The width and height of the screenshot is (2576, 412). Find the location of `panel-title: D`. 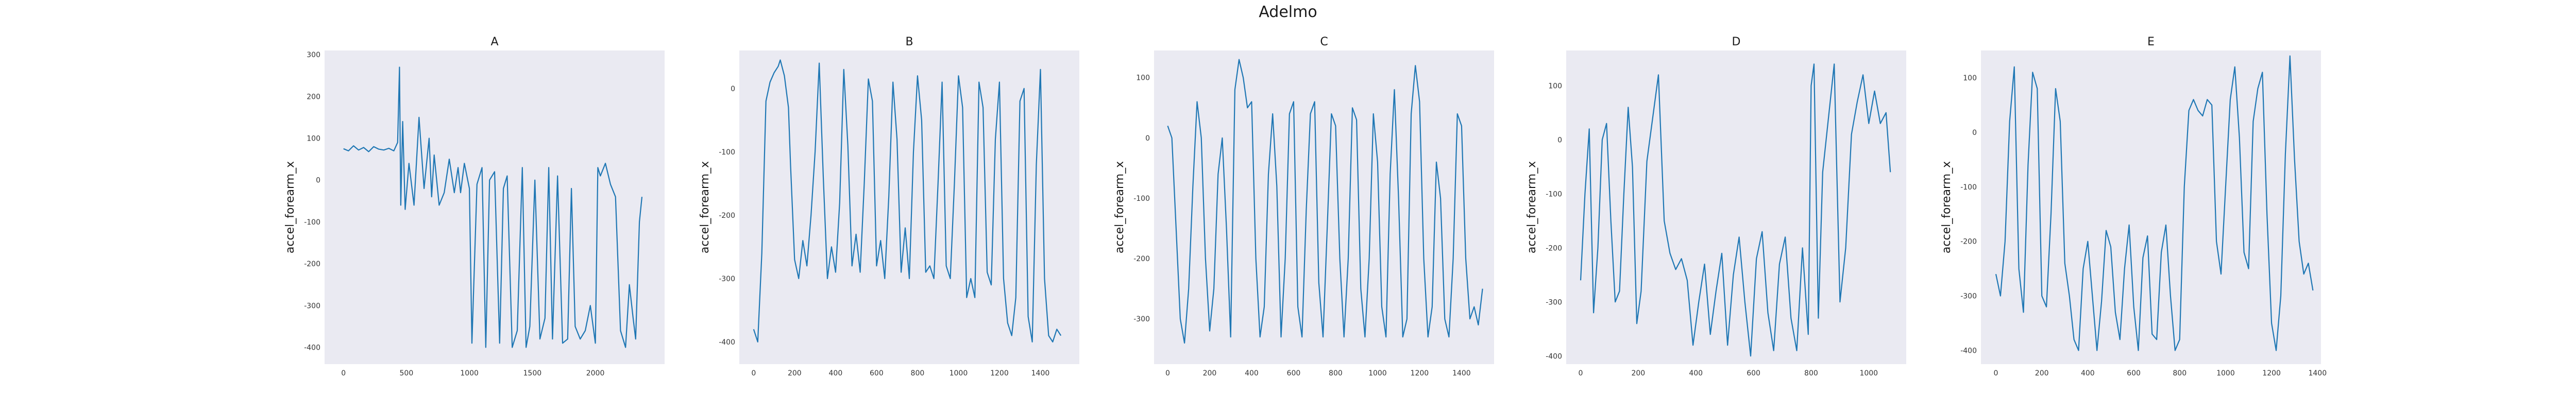

panel-title: D is located at coordinates (1736, 42).